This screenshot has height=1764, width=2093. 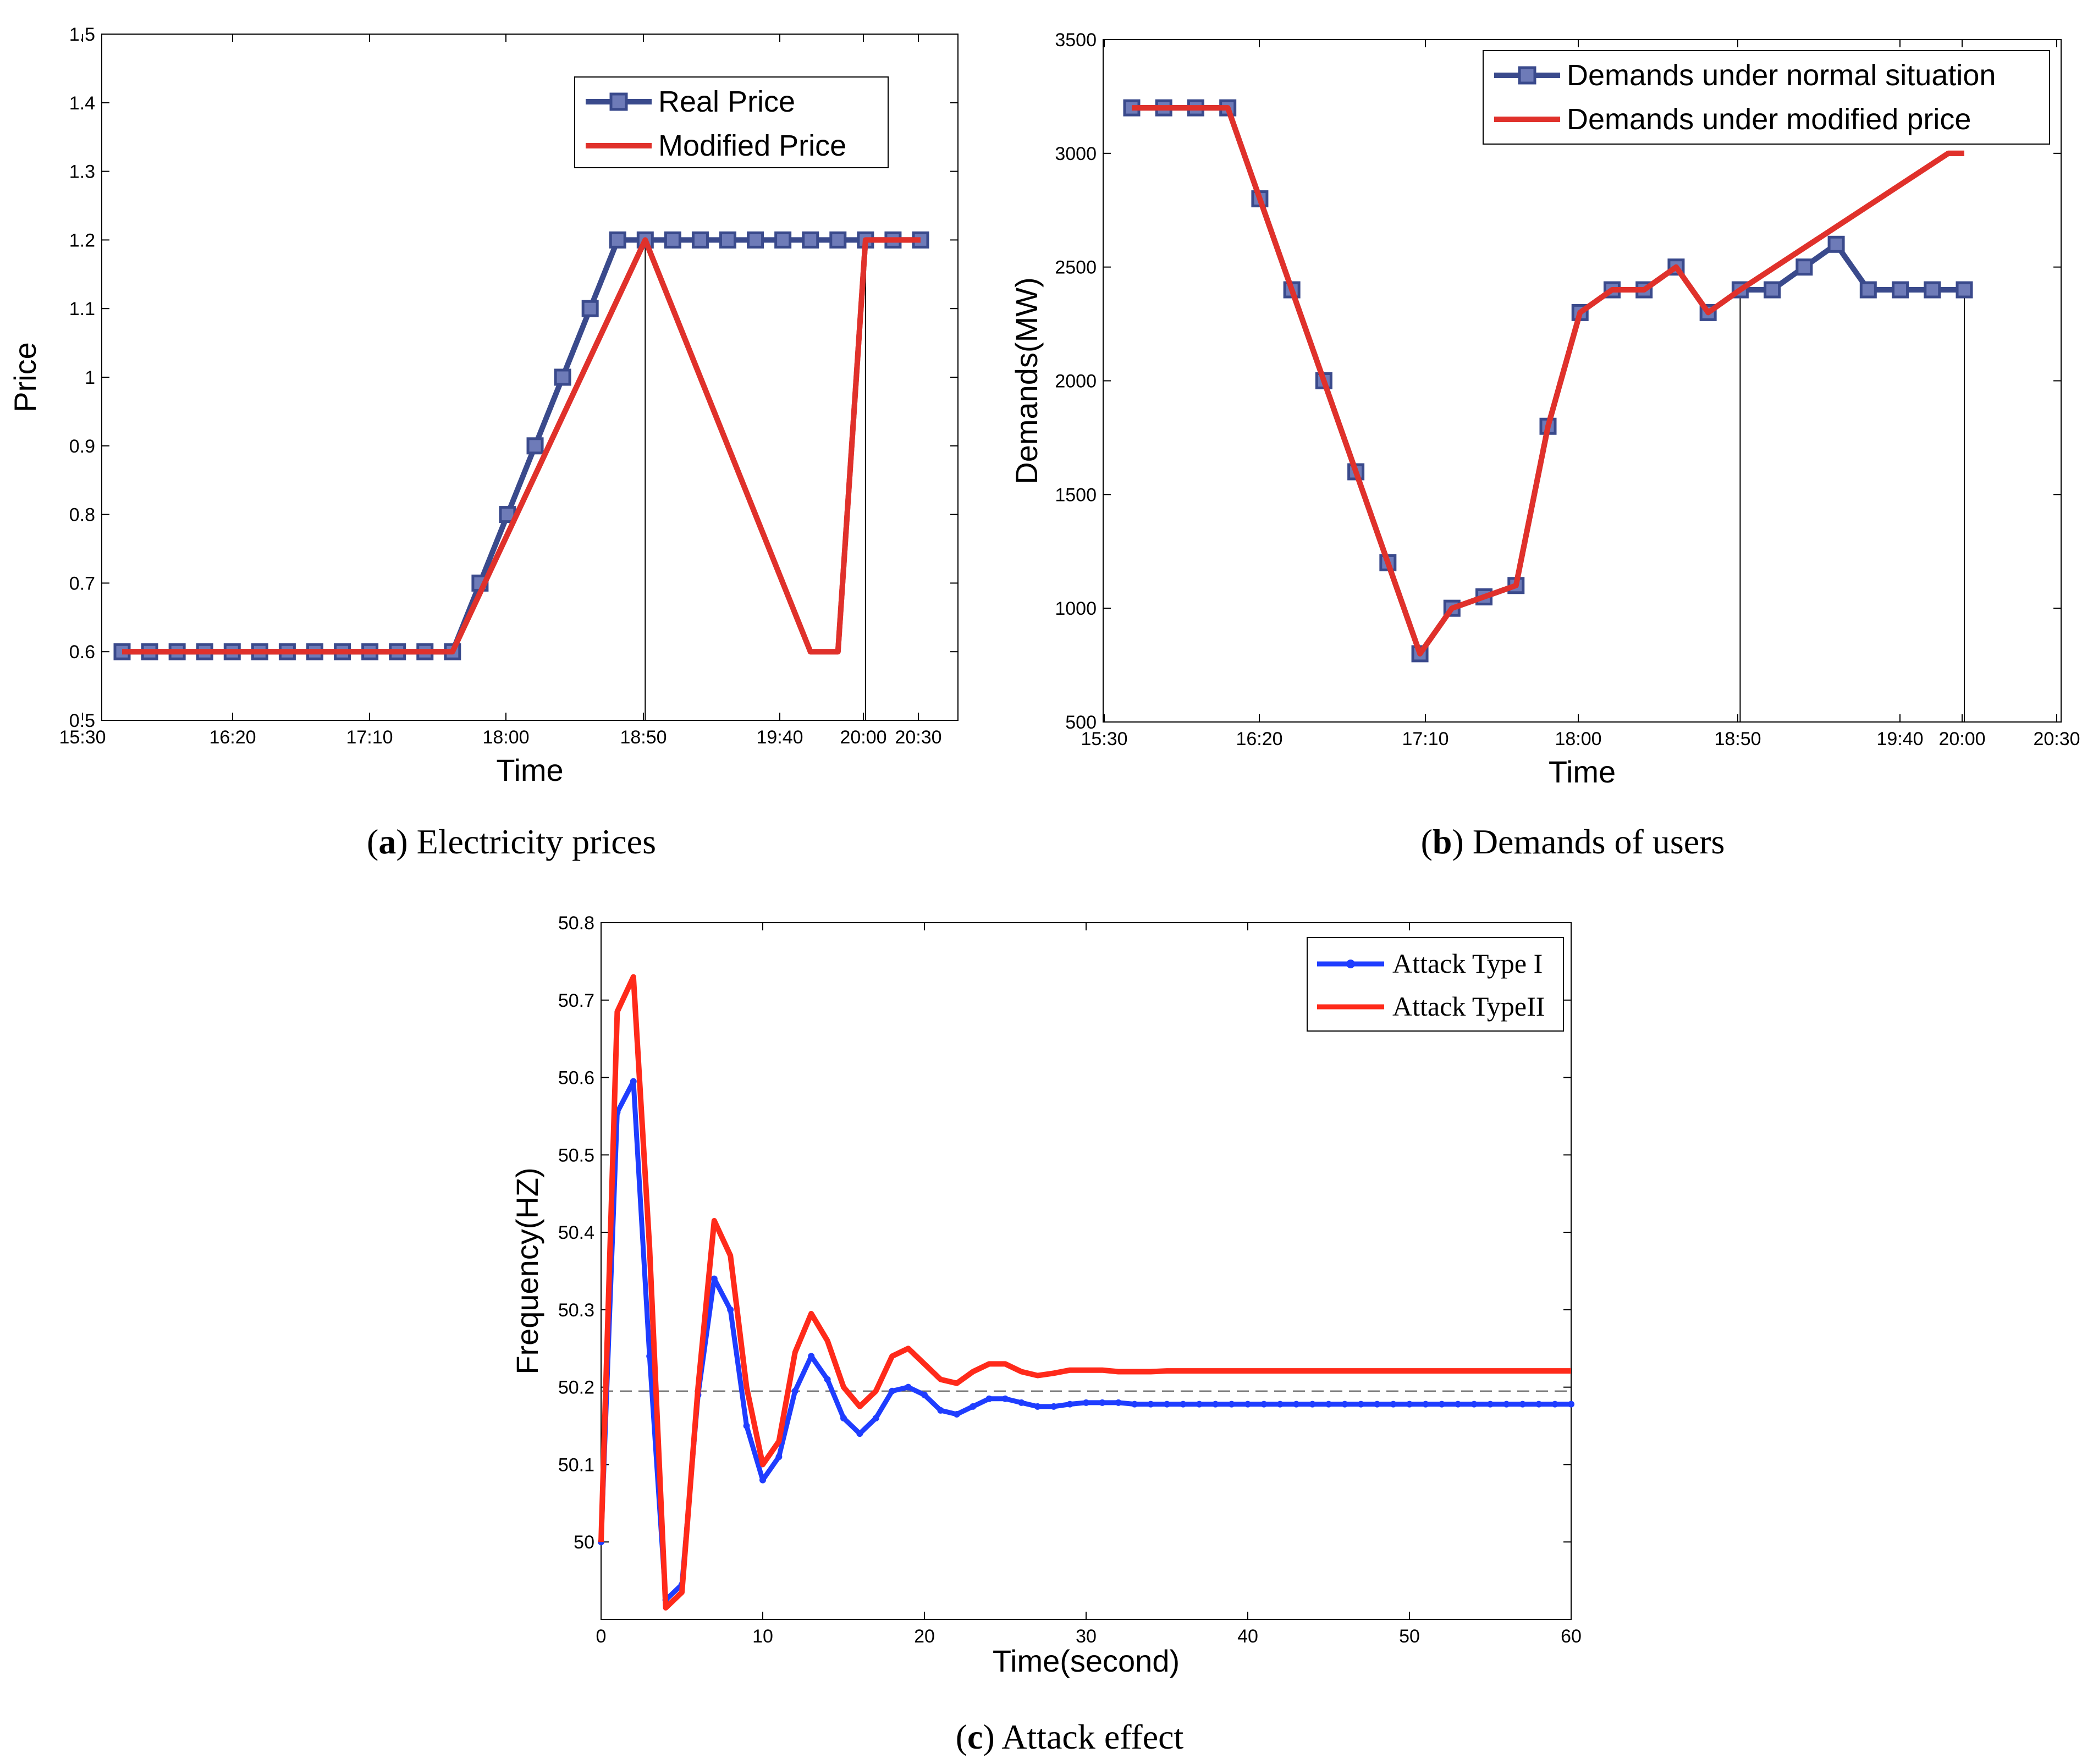 What do you see at coordinates (1076, 267) in the screenshot?
I see `y-tick-label: 2500` at bounding box center [1076, 267].